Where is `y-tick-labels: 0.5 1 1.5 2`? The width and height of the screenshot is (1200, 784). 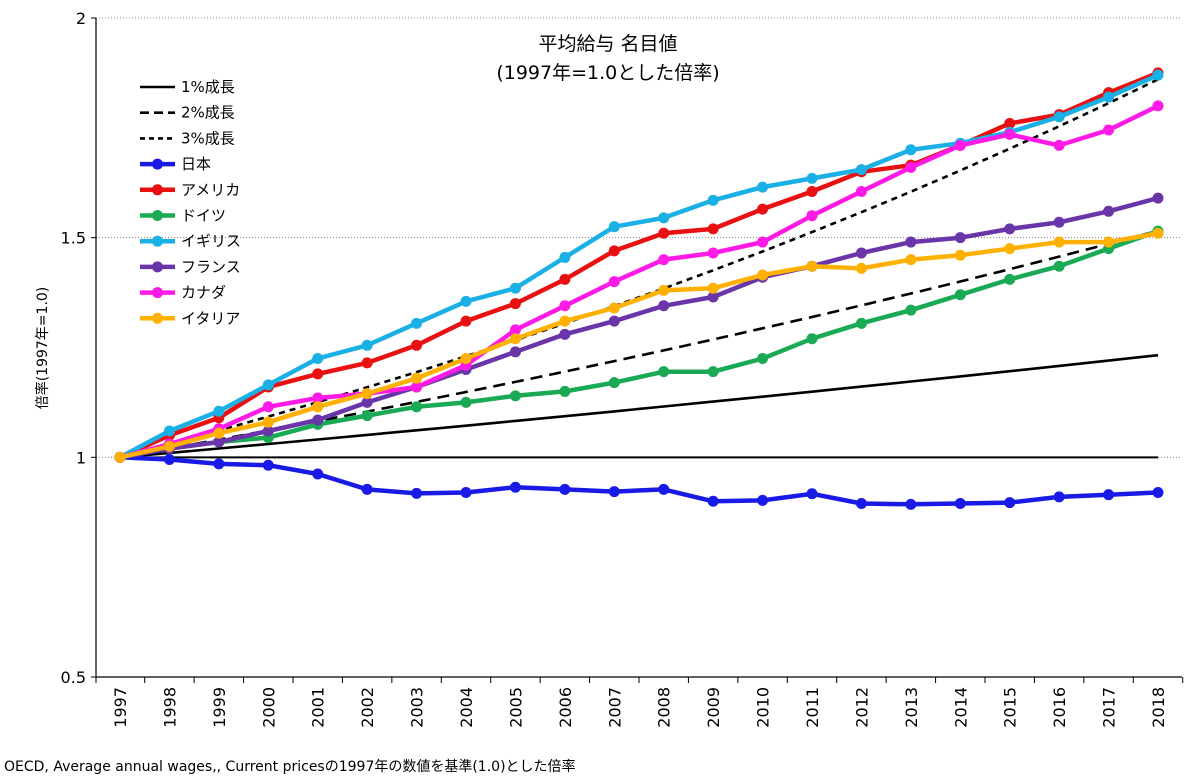
y-tick-labels: 0.5 1 1.5 2 is located at coordinates (73, 348).